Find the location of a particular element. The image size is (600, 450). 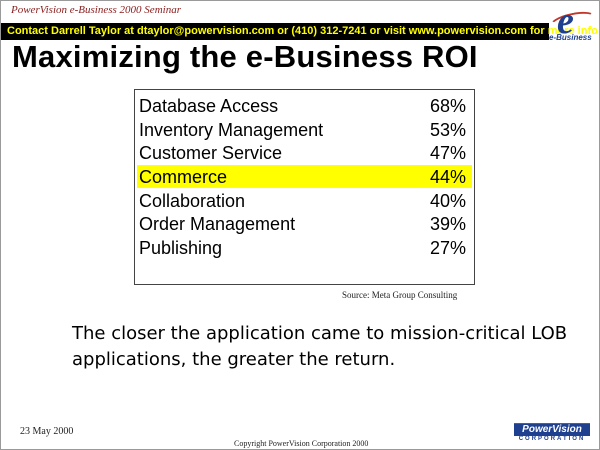

powervision-logo-name: PowerVision is located at coordinates (552, 429).